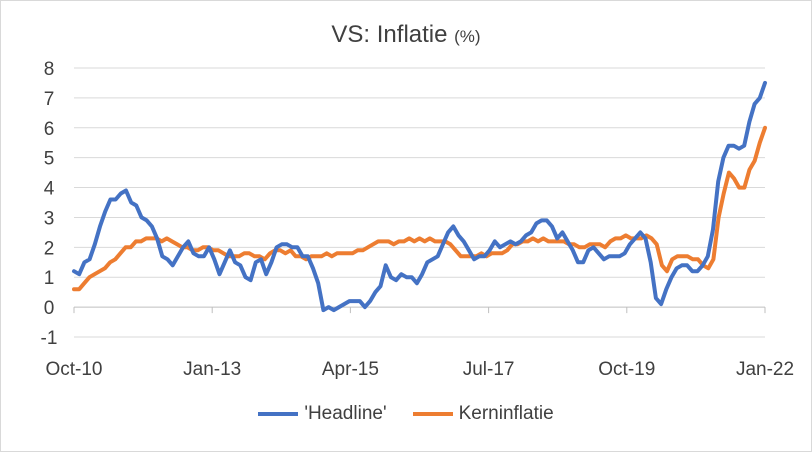  Describe the element at coordinates (506, 413) in the screenshot. I see `legend-label-kerninflatie: Kerninflatie` at that location.